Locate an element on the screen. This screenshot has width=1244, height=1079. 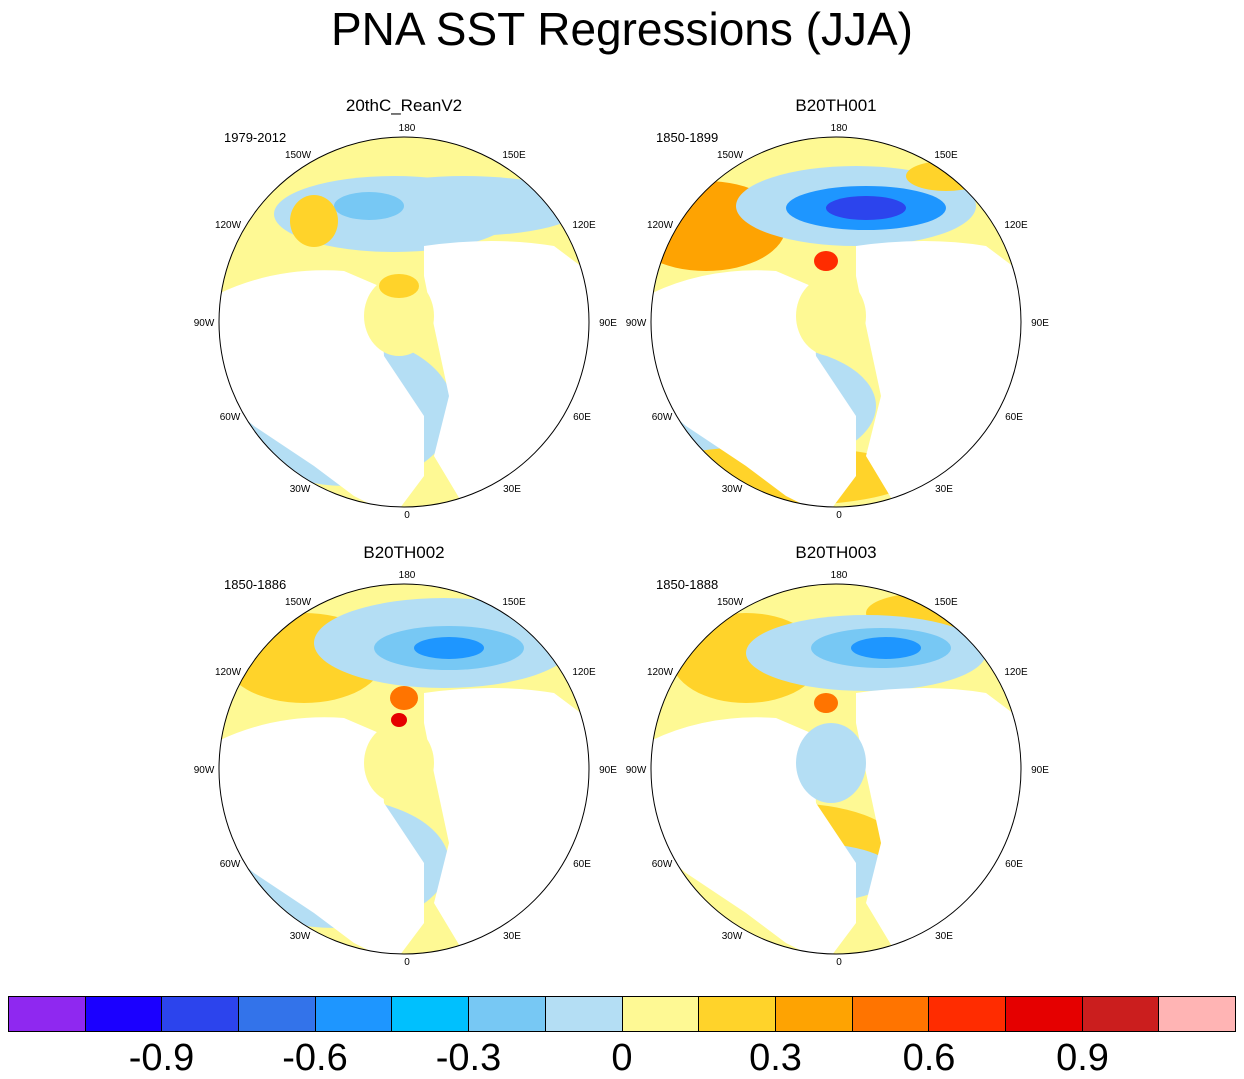
panel-period: 1850-1886 is located at coordinates (255, 584).